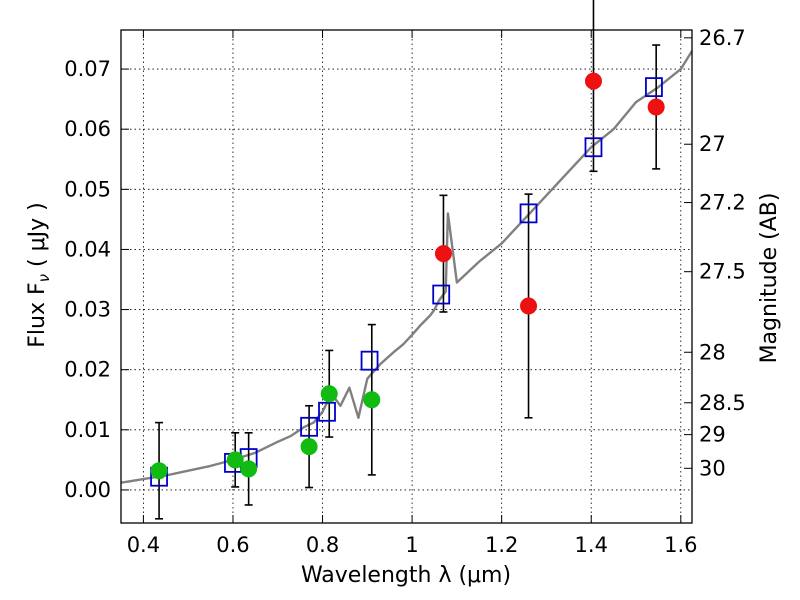 The height and width of the screenshot is (600, 800). I want to click on x-tick-label: 0.4, so click(143, 545).